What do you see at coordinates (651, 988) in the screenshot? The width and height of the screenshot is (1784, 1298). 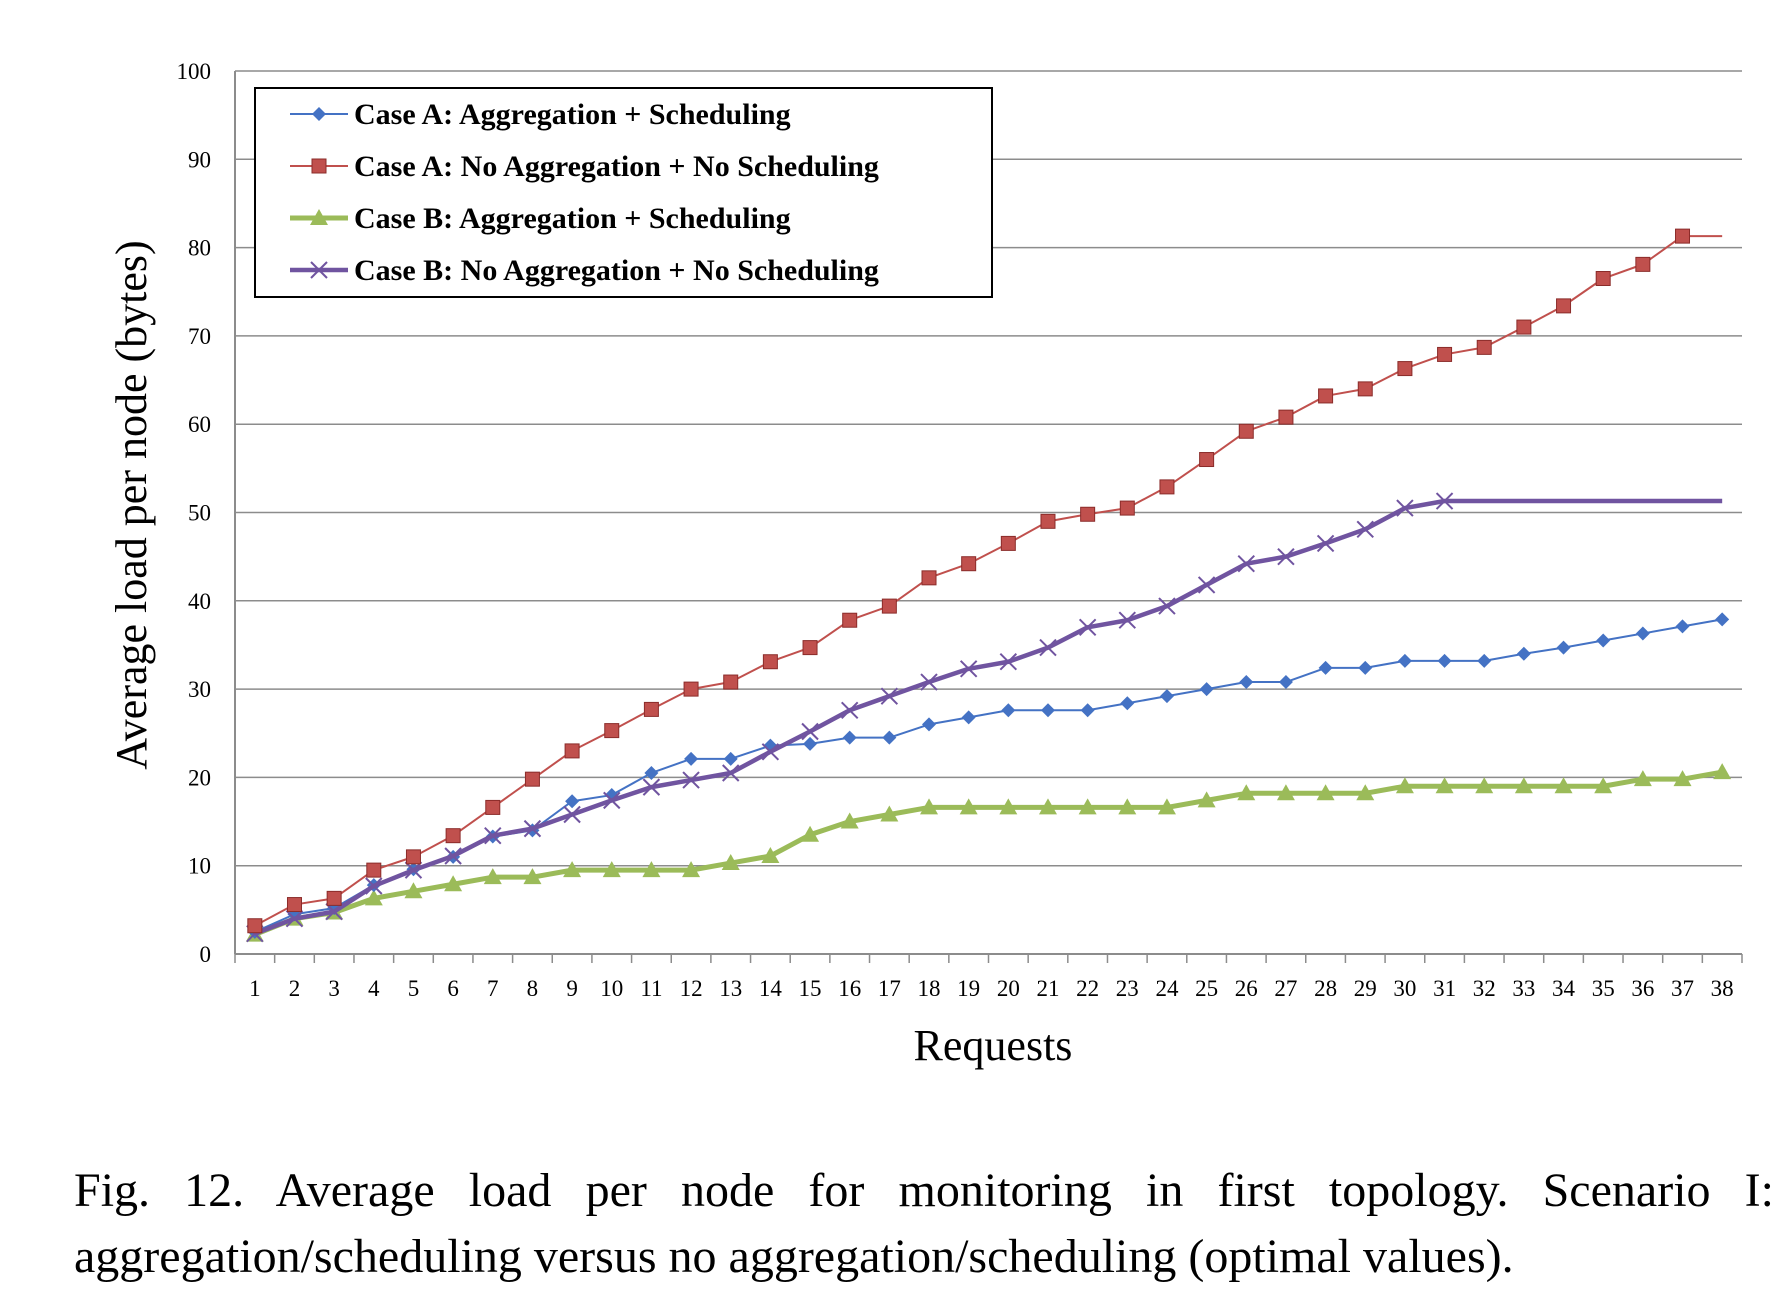 I see `x-tick-label-11: 11` at bounding box center [651, 988].